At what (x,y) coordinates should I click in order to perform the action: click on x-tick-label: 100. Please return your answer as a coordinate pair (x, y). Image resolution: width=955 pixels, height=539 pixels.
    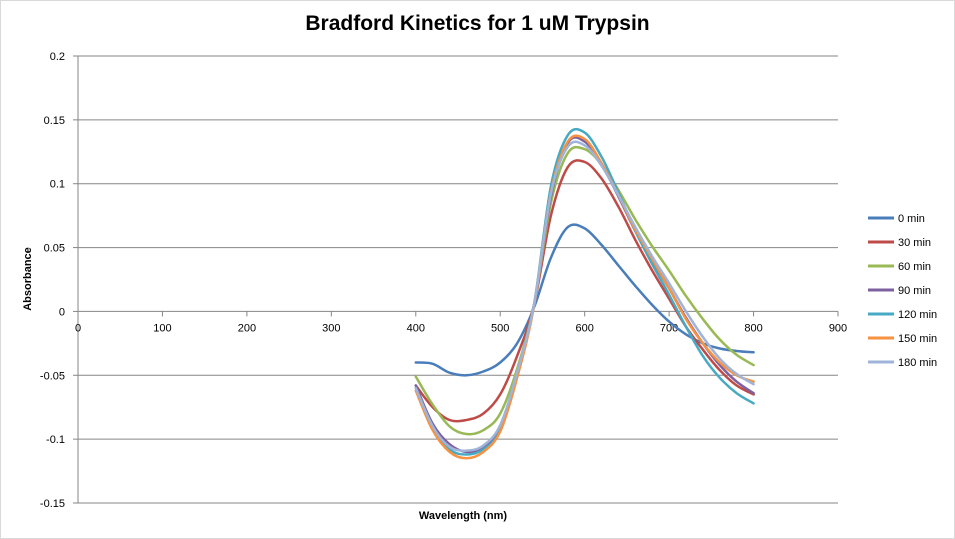
    Looking at the image, I should click on (162, 328).